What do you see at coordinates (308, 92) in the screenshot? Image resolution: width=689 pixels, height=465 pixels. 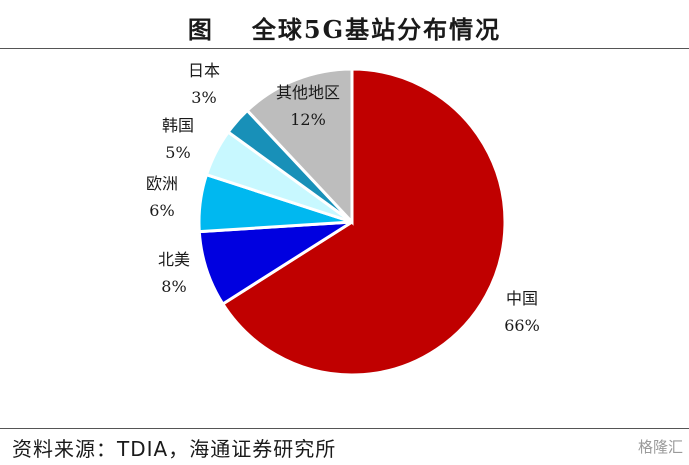 I see `slice-label-other: 其他地区` at bounding box center [308, 92].